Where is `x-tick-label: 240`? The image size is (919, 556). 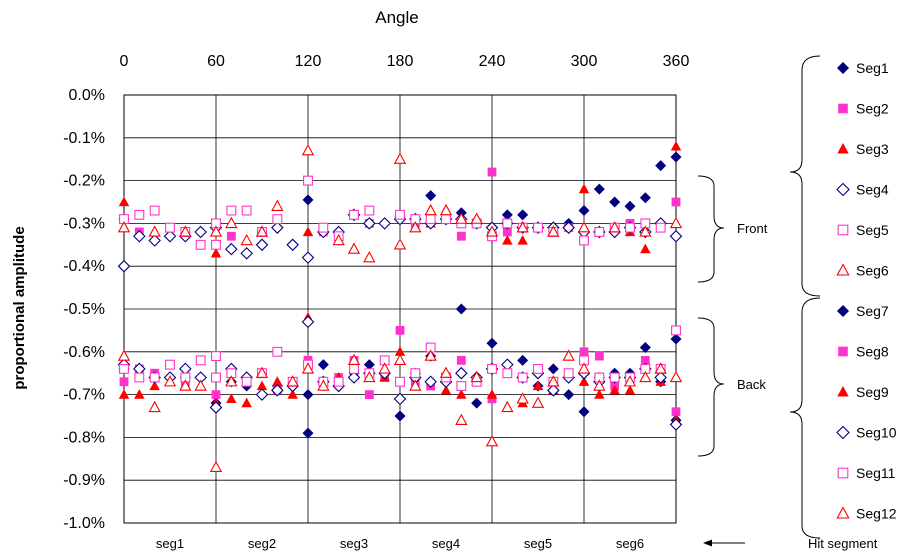 x-tick-label: 240 is located at coordinates (492, 61).